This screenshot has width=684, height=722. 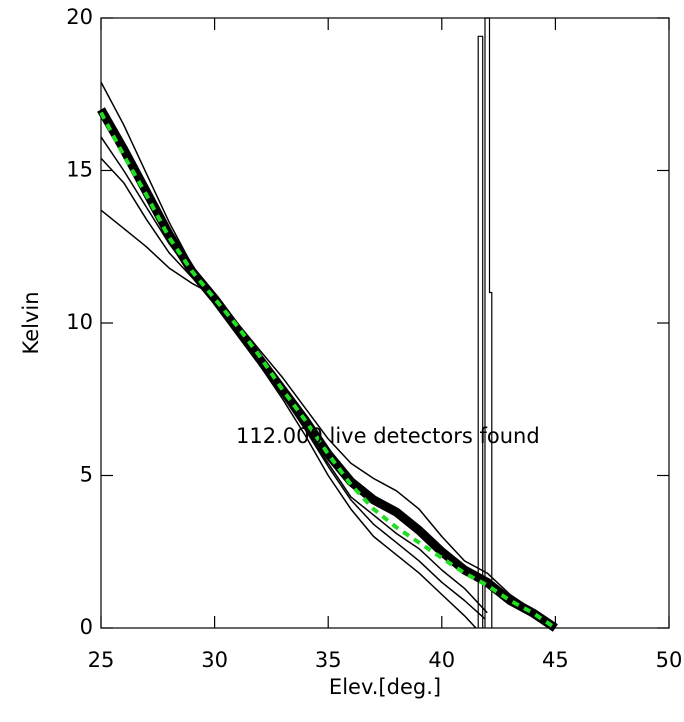 I want to click on x-tick-label: 30, so click(x=214, y=660).